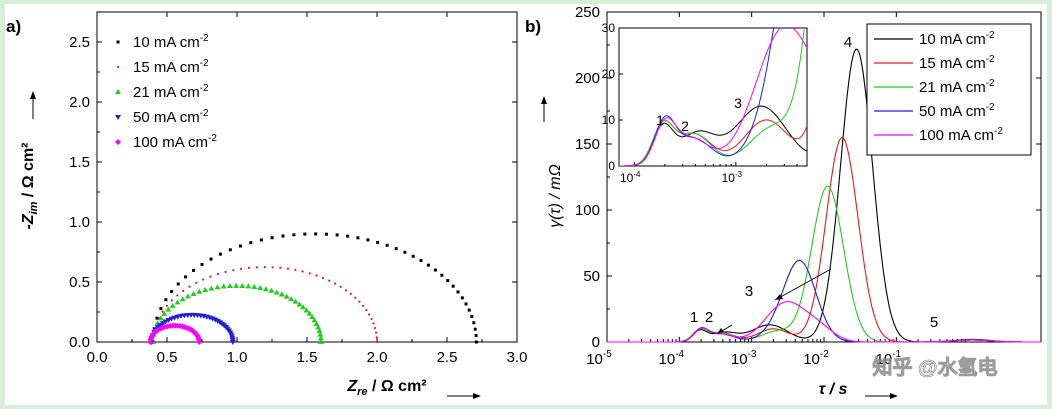 The image size is (1052, 409). I want to click on x-tick-label: 10⁻⁴, so click(672, 358).